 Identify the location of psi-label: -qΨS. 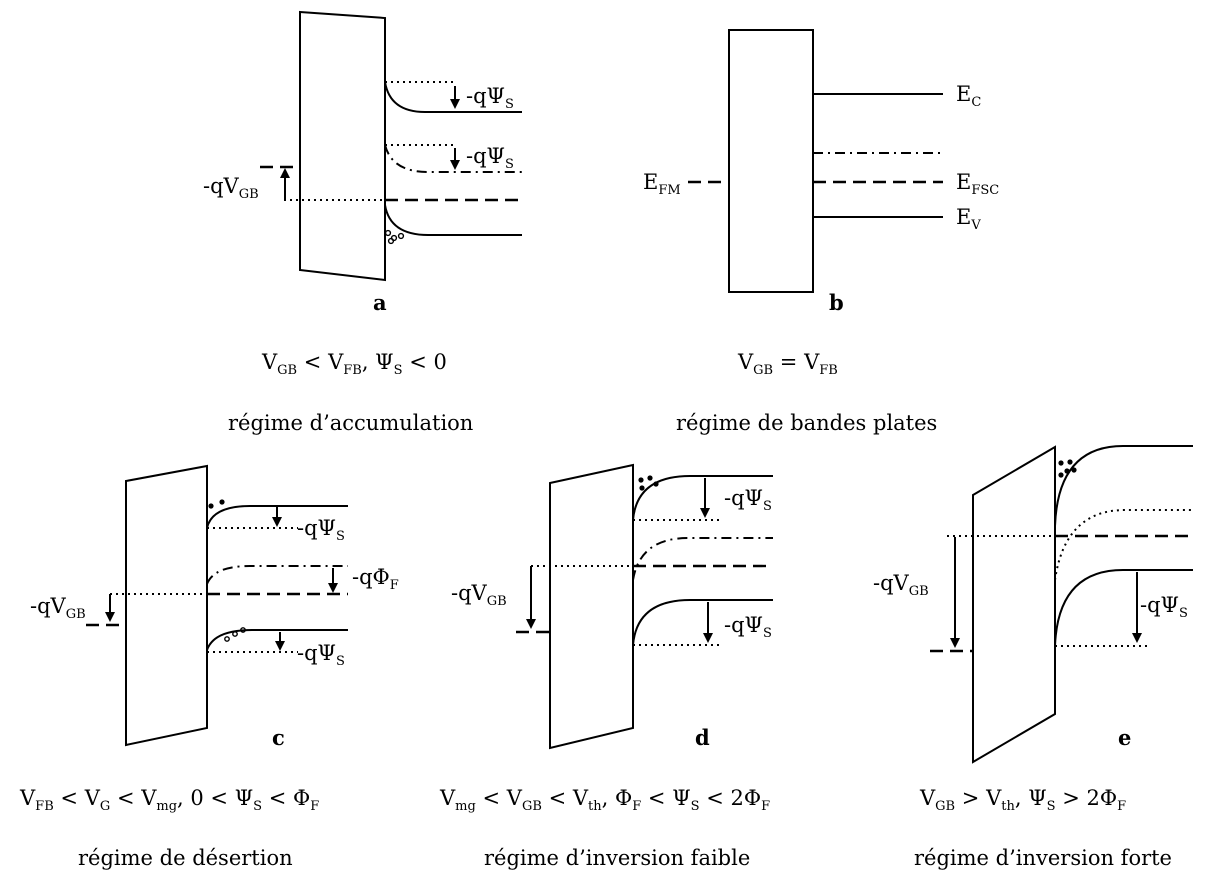
(1164, 607).